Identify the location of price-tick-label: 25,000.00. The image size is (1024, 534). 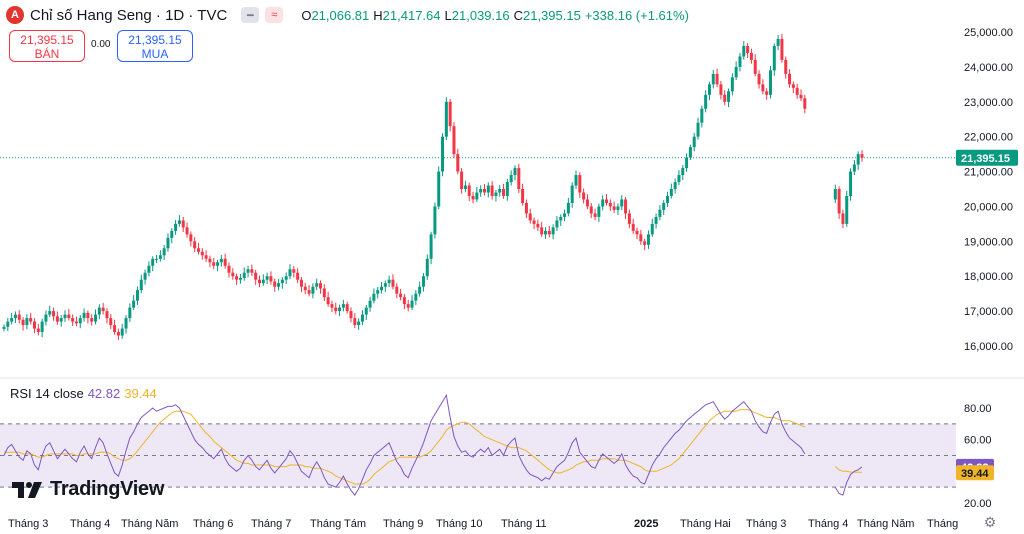
(988, 33).